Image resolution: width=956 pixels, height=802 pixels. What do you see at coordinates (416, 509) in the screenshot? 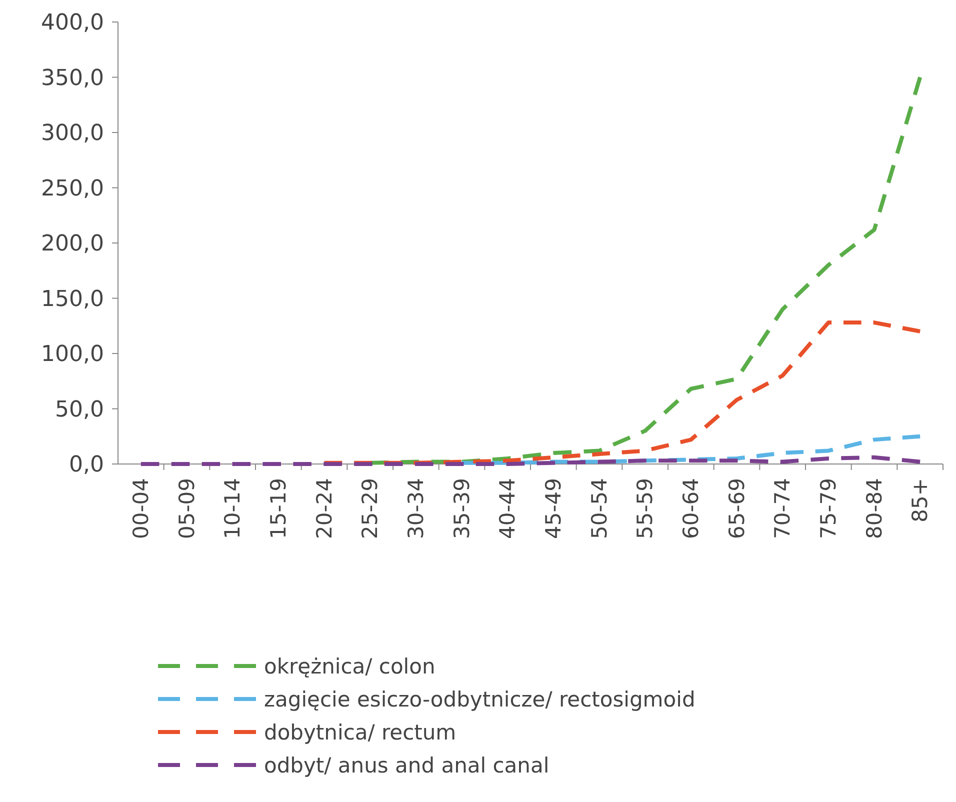
I see `x-tick-label: 30-34` at bounding box center [416, 509].